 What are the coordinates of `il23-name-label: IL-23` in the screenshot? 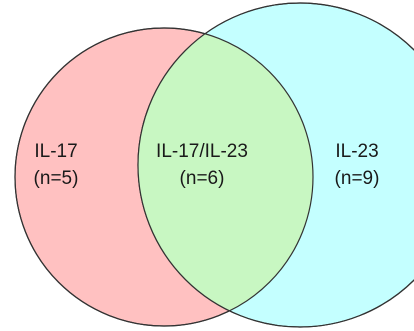 It's located at (356, 151).